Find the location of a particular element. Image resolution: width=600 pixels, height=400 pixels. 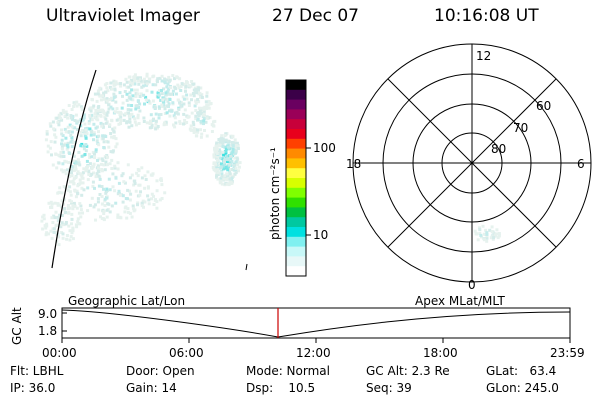

info-mode: Mode: Normal is located at coordinates (288, 371).